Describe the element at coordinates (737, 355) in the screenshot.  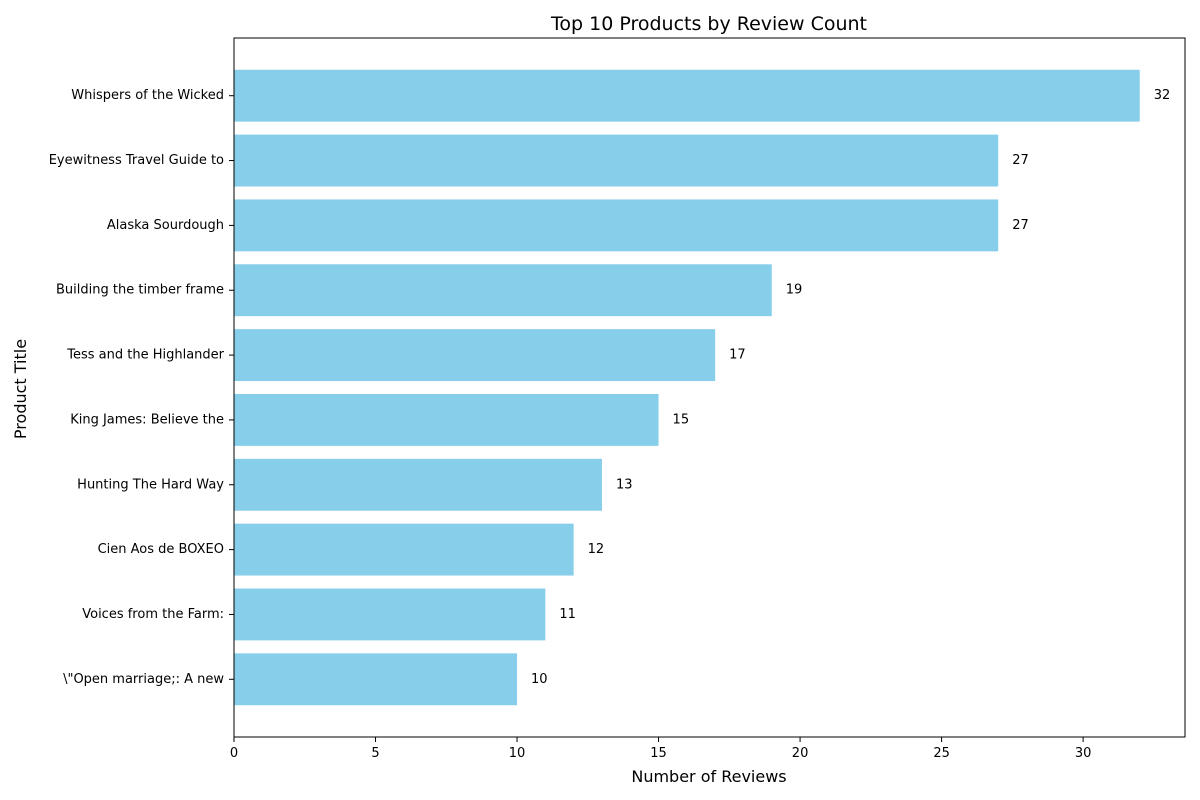
I see `bar-value-label: 17` at that location.